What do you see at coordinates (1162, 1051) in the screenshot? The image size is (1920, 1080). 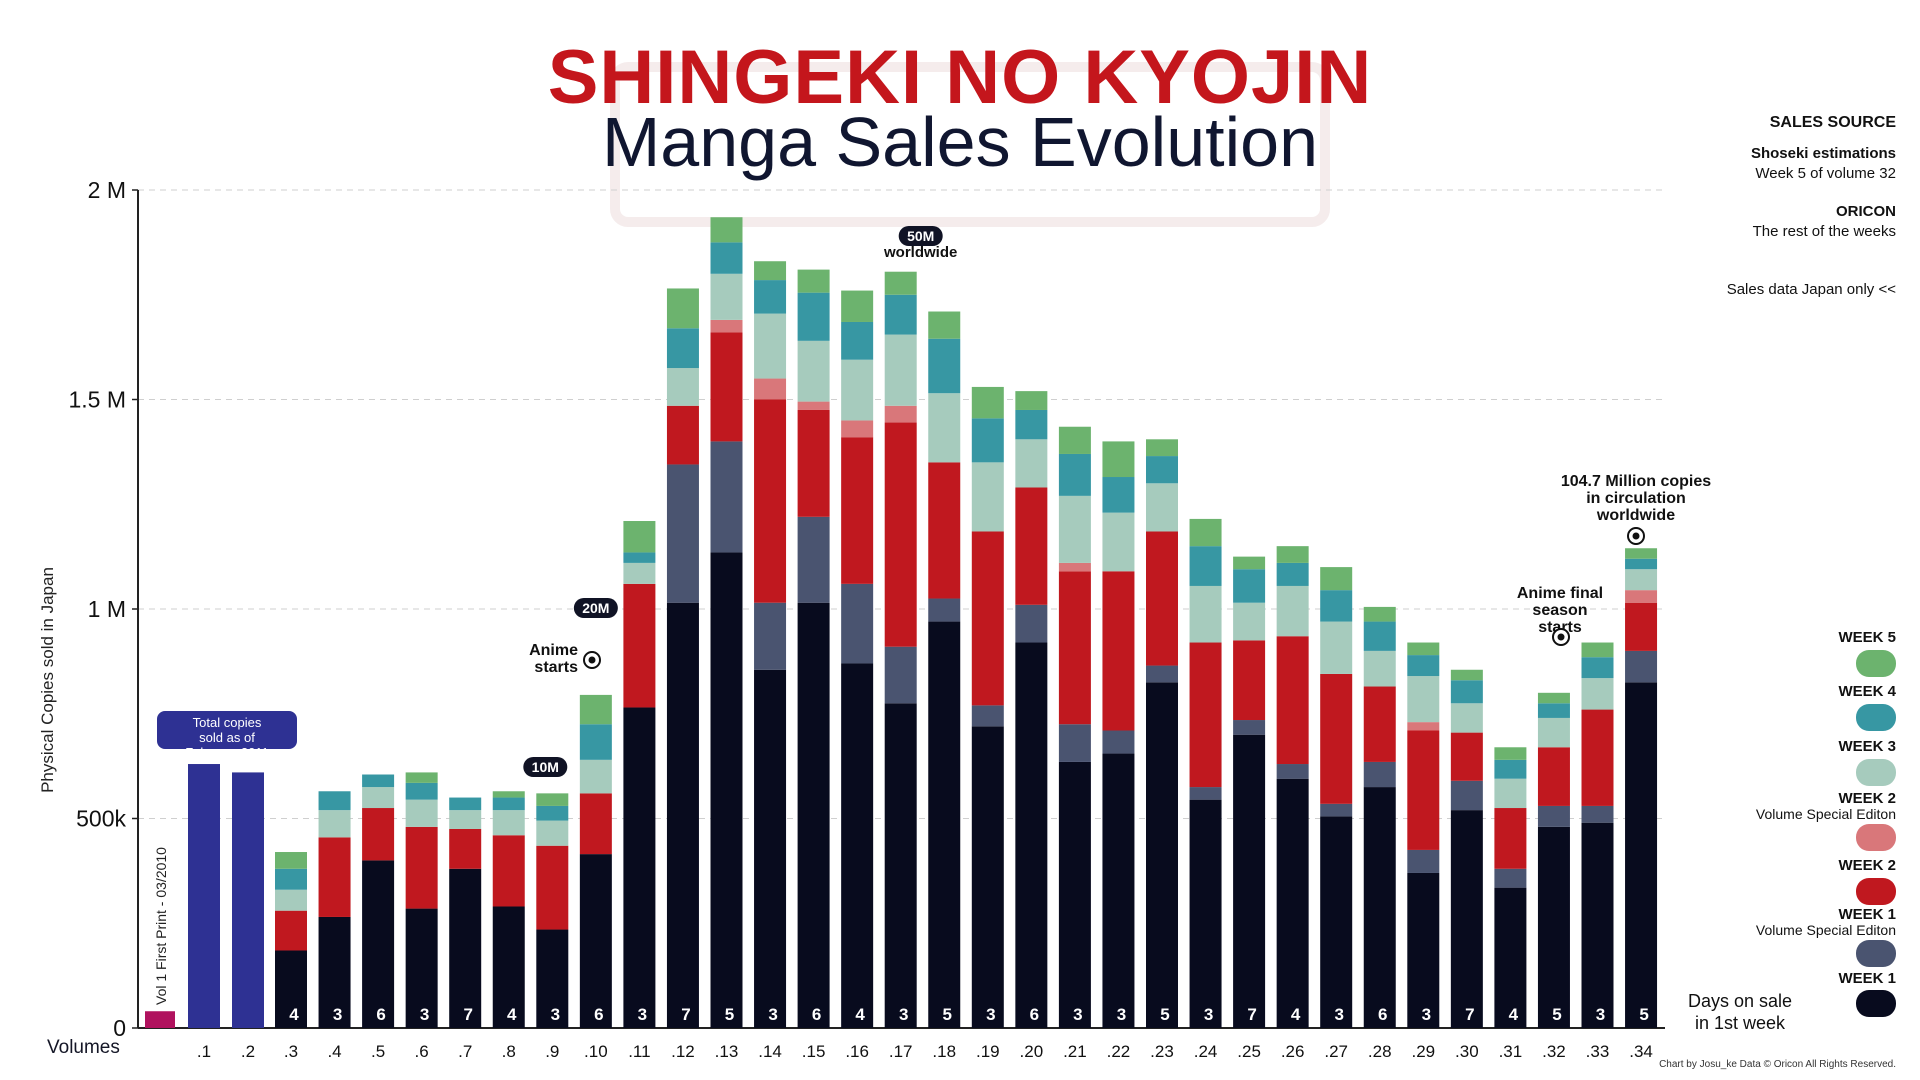 I see `x-tick-label: .23` at bounding box center [1162, 1051].